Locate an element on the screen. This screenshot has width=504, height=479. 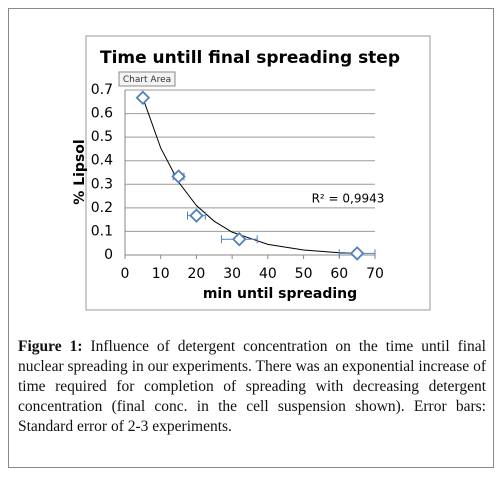
trendline is located at coordinates (250, 175).